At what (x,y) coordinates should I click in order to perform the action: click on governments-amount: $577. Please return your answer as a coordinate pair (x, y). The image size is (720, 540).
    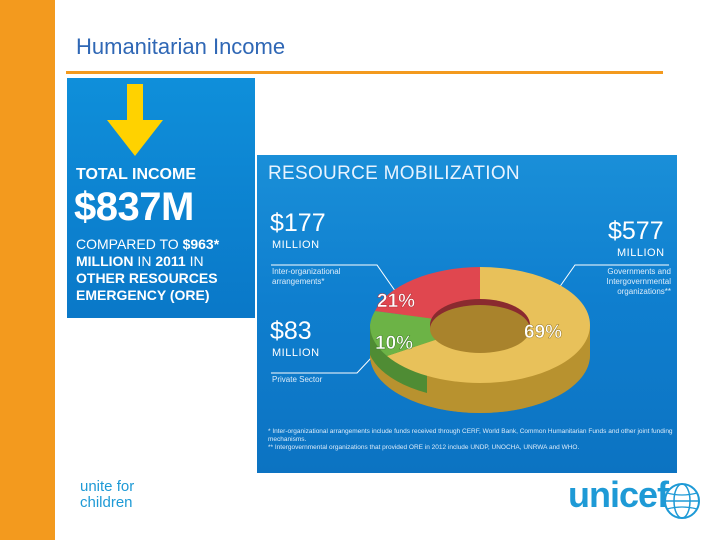
    Looking at the image, I should click on (636, 231).